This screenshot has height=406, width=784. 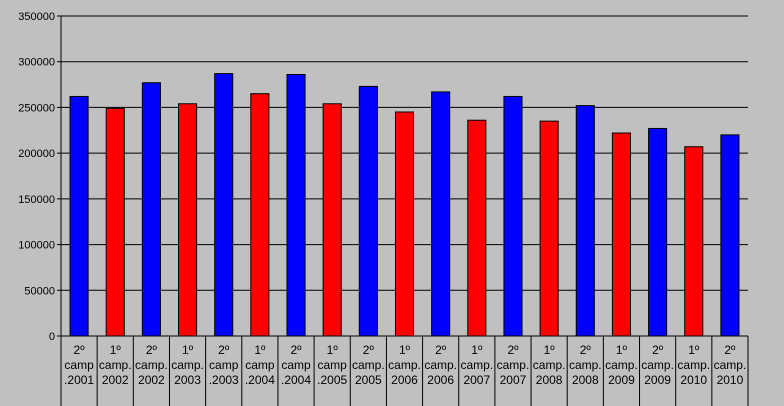 I want to click on x-category-label: 1º camp. 2007, so click(x=476, y=365).